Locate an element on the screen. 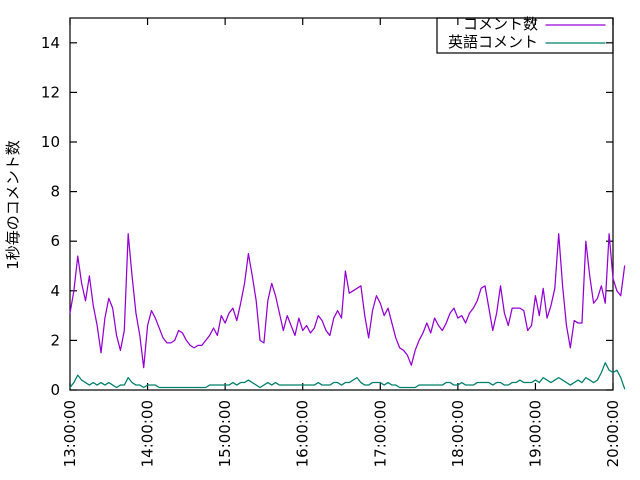  legend-label-english-comment: 英語コメント is located at coordinates (493, 42).